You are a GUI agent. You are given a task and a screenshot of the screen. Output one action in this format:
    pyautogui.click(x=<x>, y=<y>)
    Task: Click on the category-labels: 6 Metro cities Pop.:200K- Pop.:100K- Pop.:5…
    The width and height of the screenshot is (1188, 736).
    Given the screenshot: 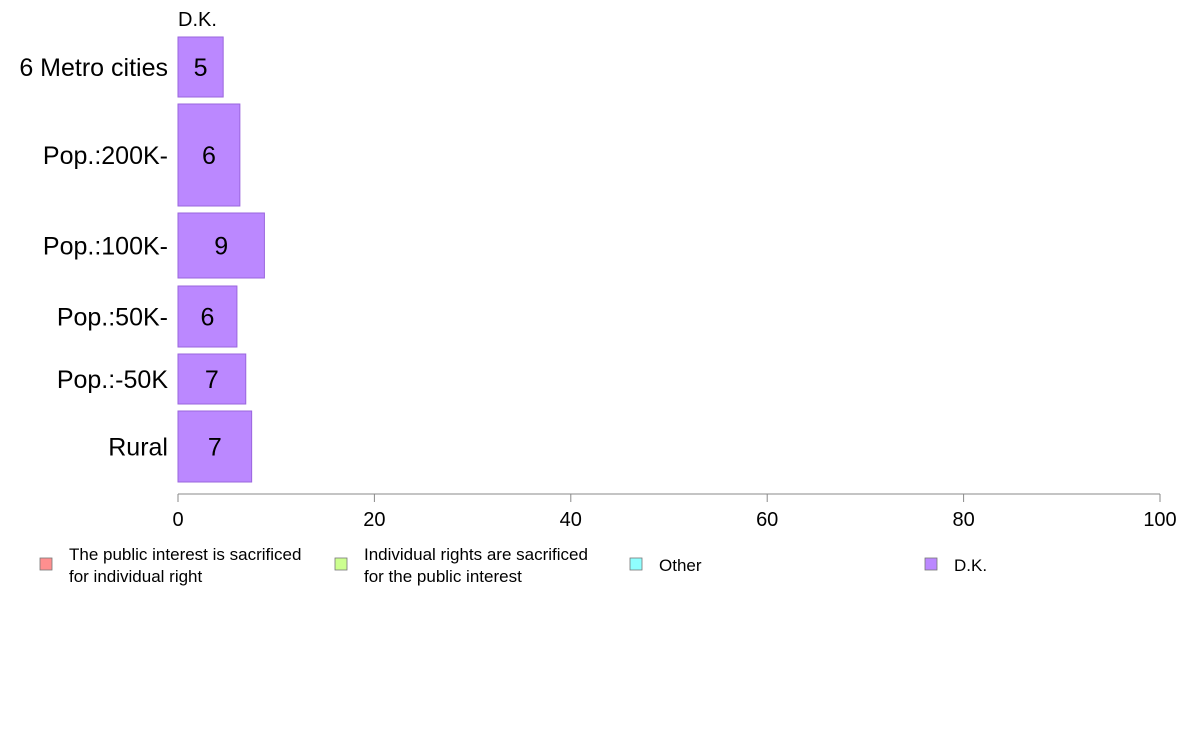 What is the action you would take?
    pyautogui.click(x=93, y=258)
    